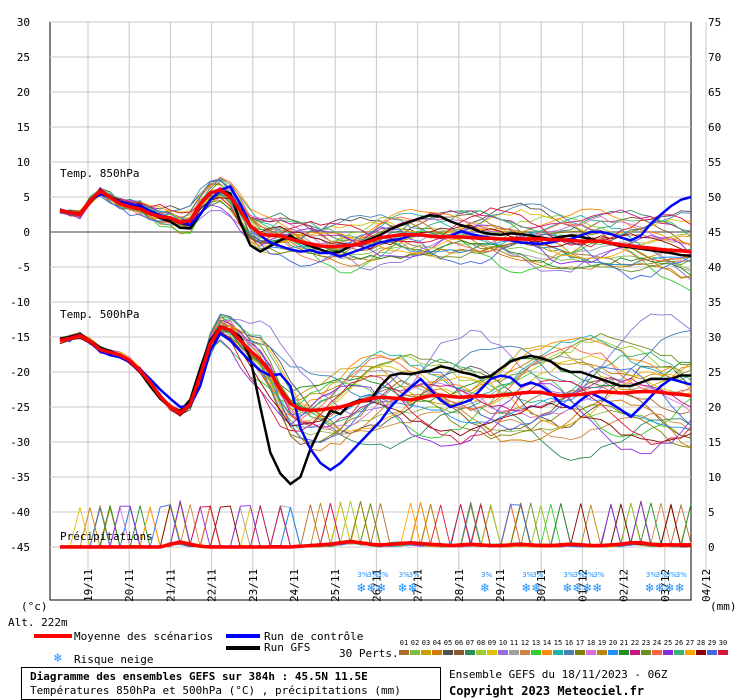  Describe the element at coordinates (20, 477) in the screenshot. I see `y-tick-left: -35` at that location.